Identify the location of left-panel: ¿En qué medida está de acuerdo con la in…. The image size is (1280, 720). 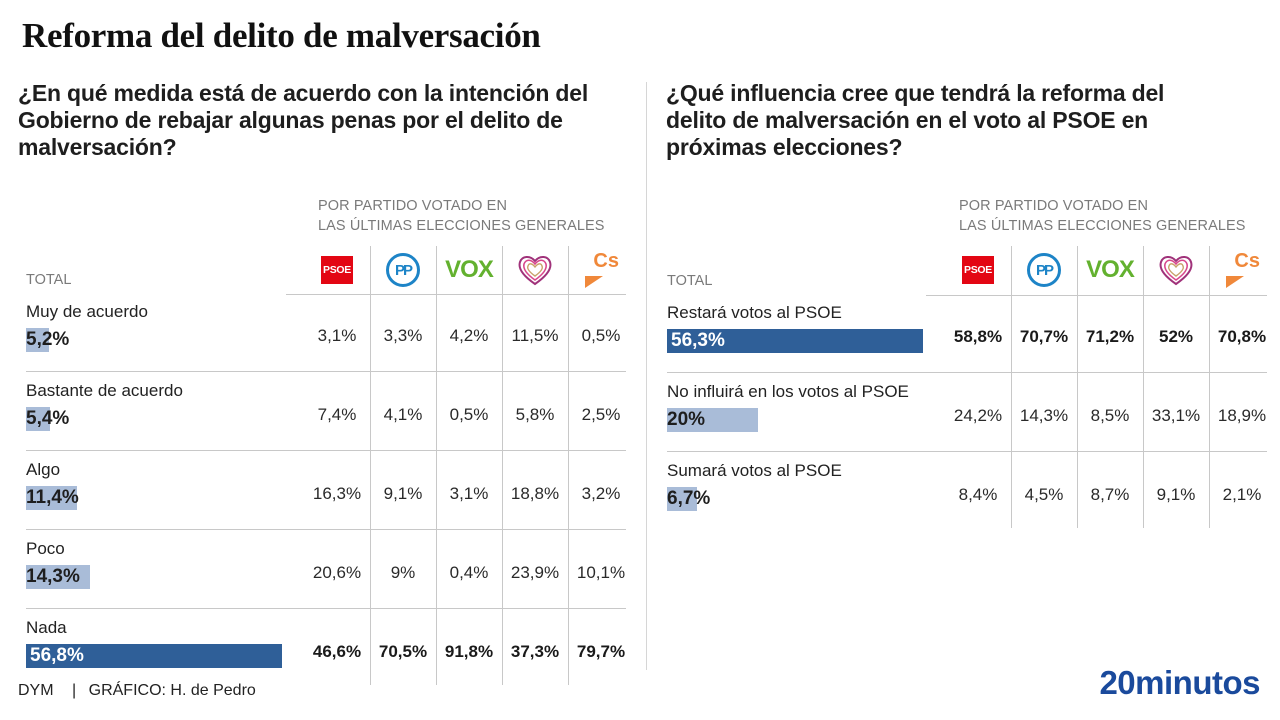
(324, 120).